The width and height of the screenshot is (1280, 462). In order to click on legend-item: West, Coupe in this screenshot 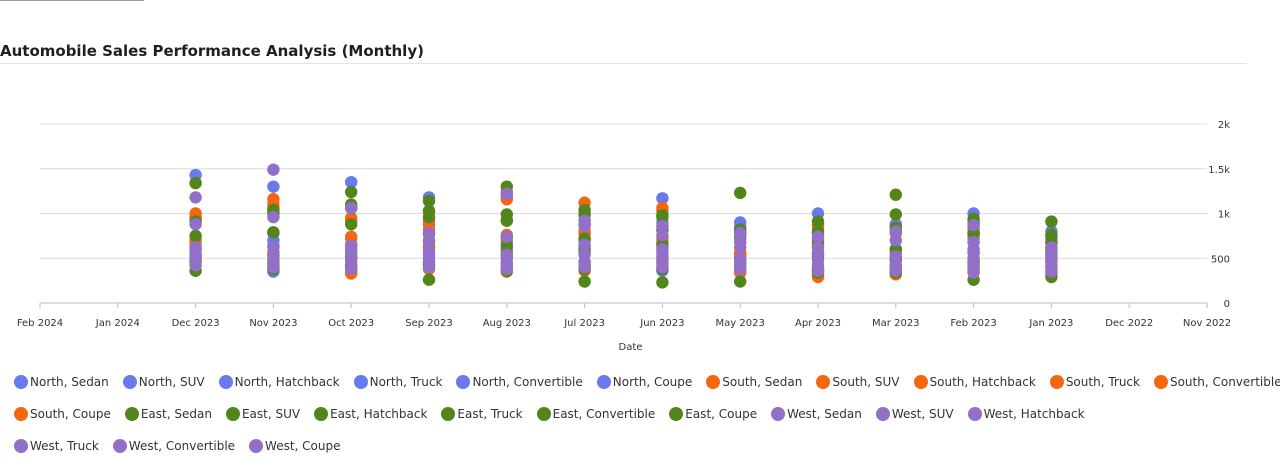, I will do `click(295, 446)`.